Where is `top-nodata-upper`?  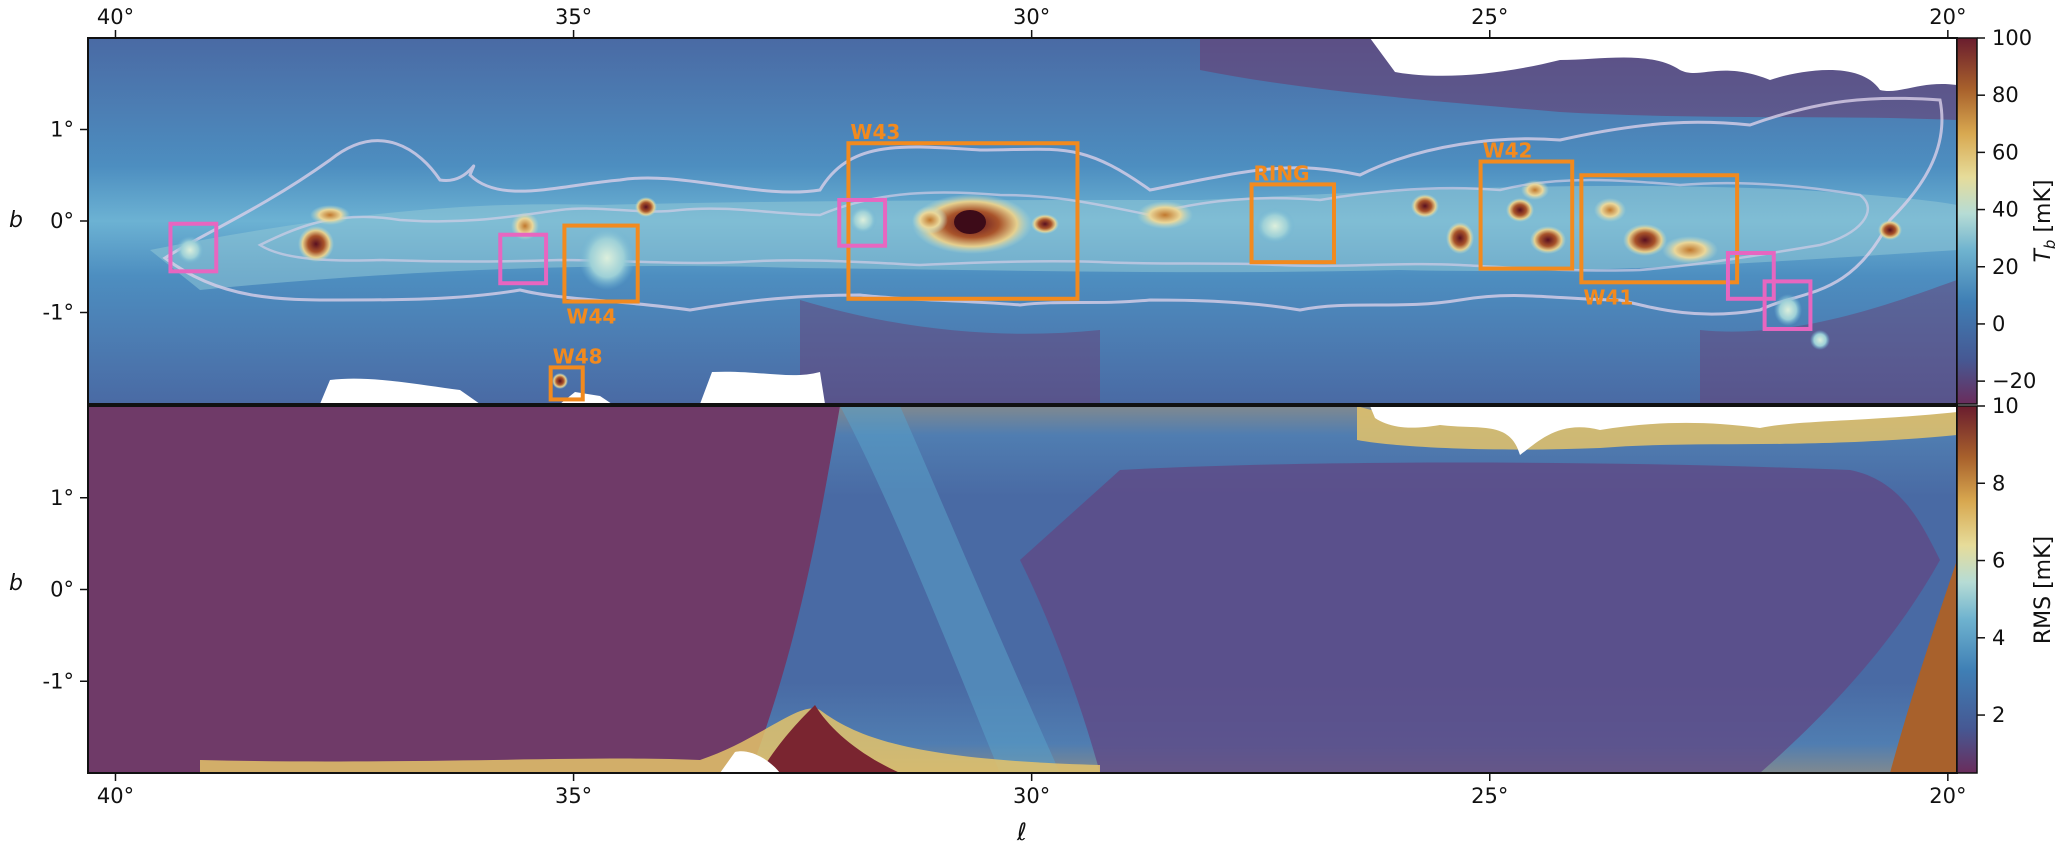
top-nodata-upper is located at coordinates (1663, 65).